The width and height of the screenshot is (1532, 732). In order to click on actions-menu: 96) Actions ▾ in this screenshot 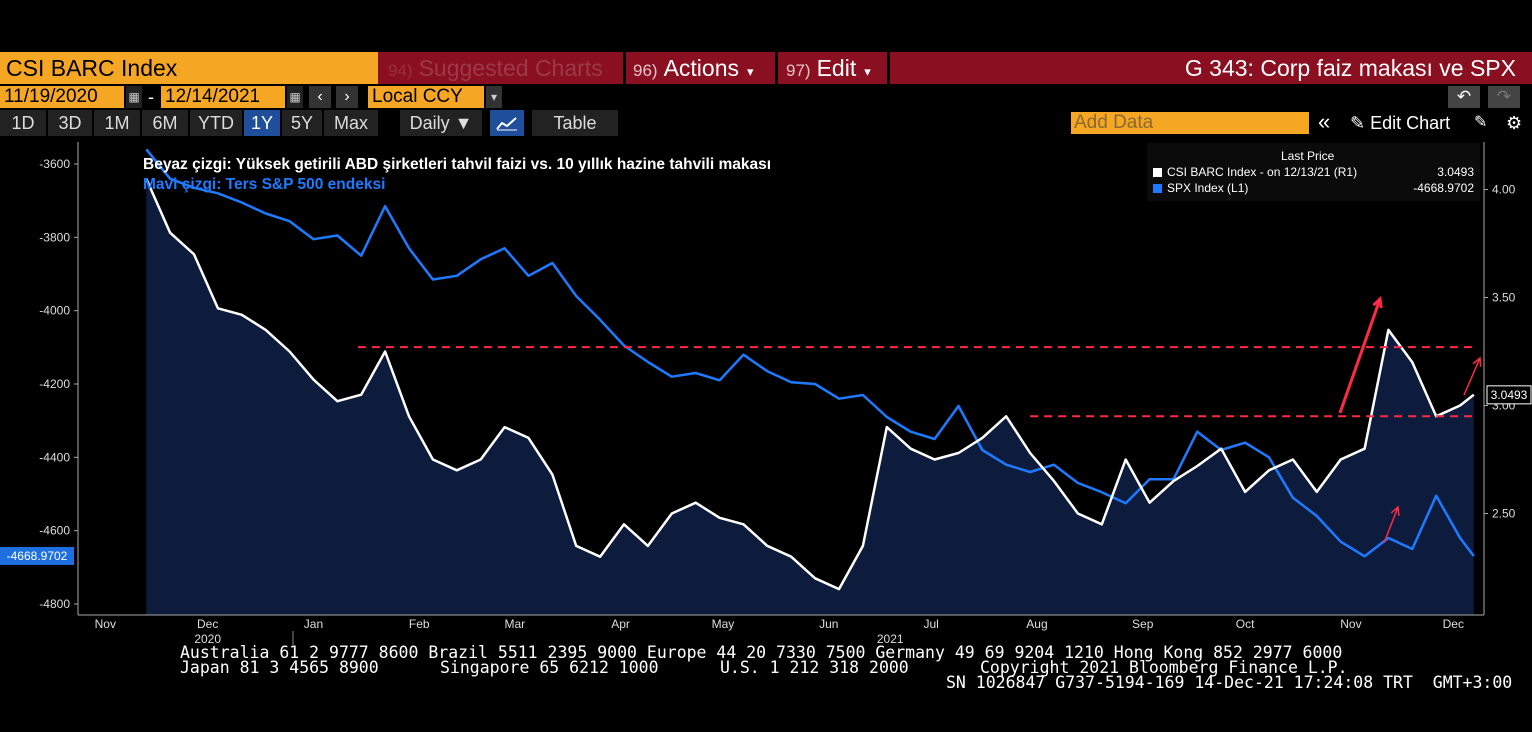, I will do `click(693, 68)`.